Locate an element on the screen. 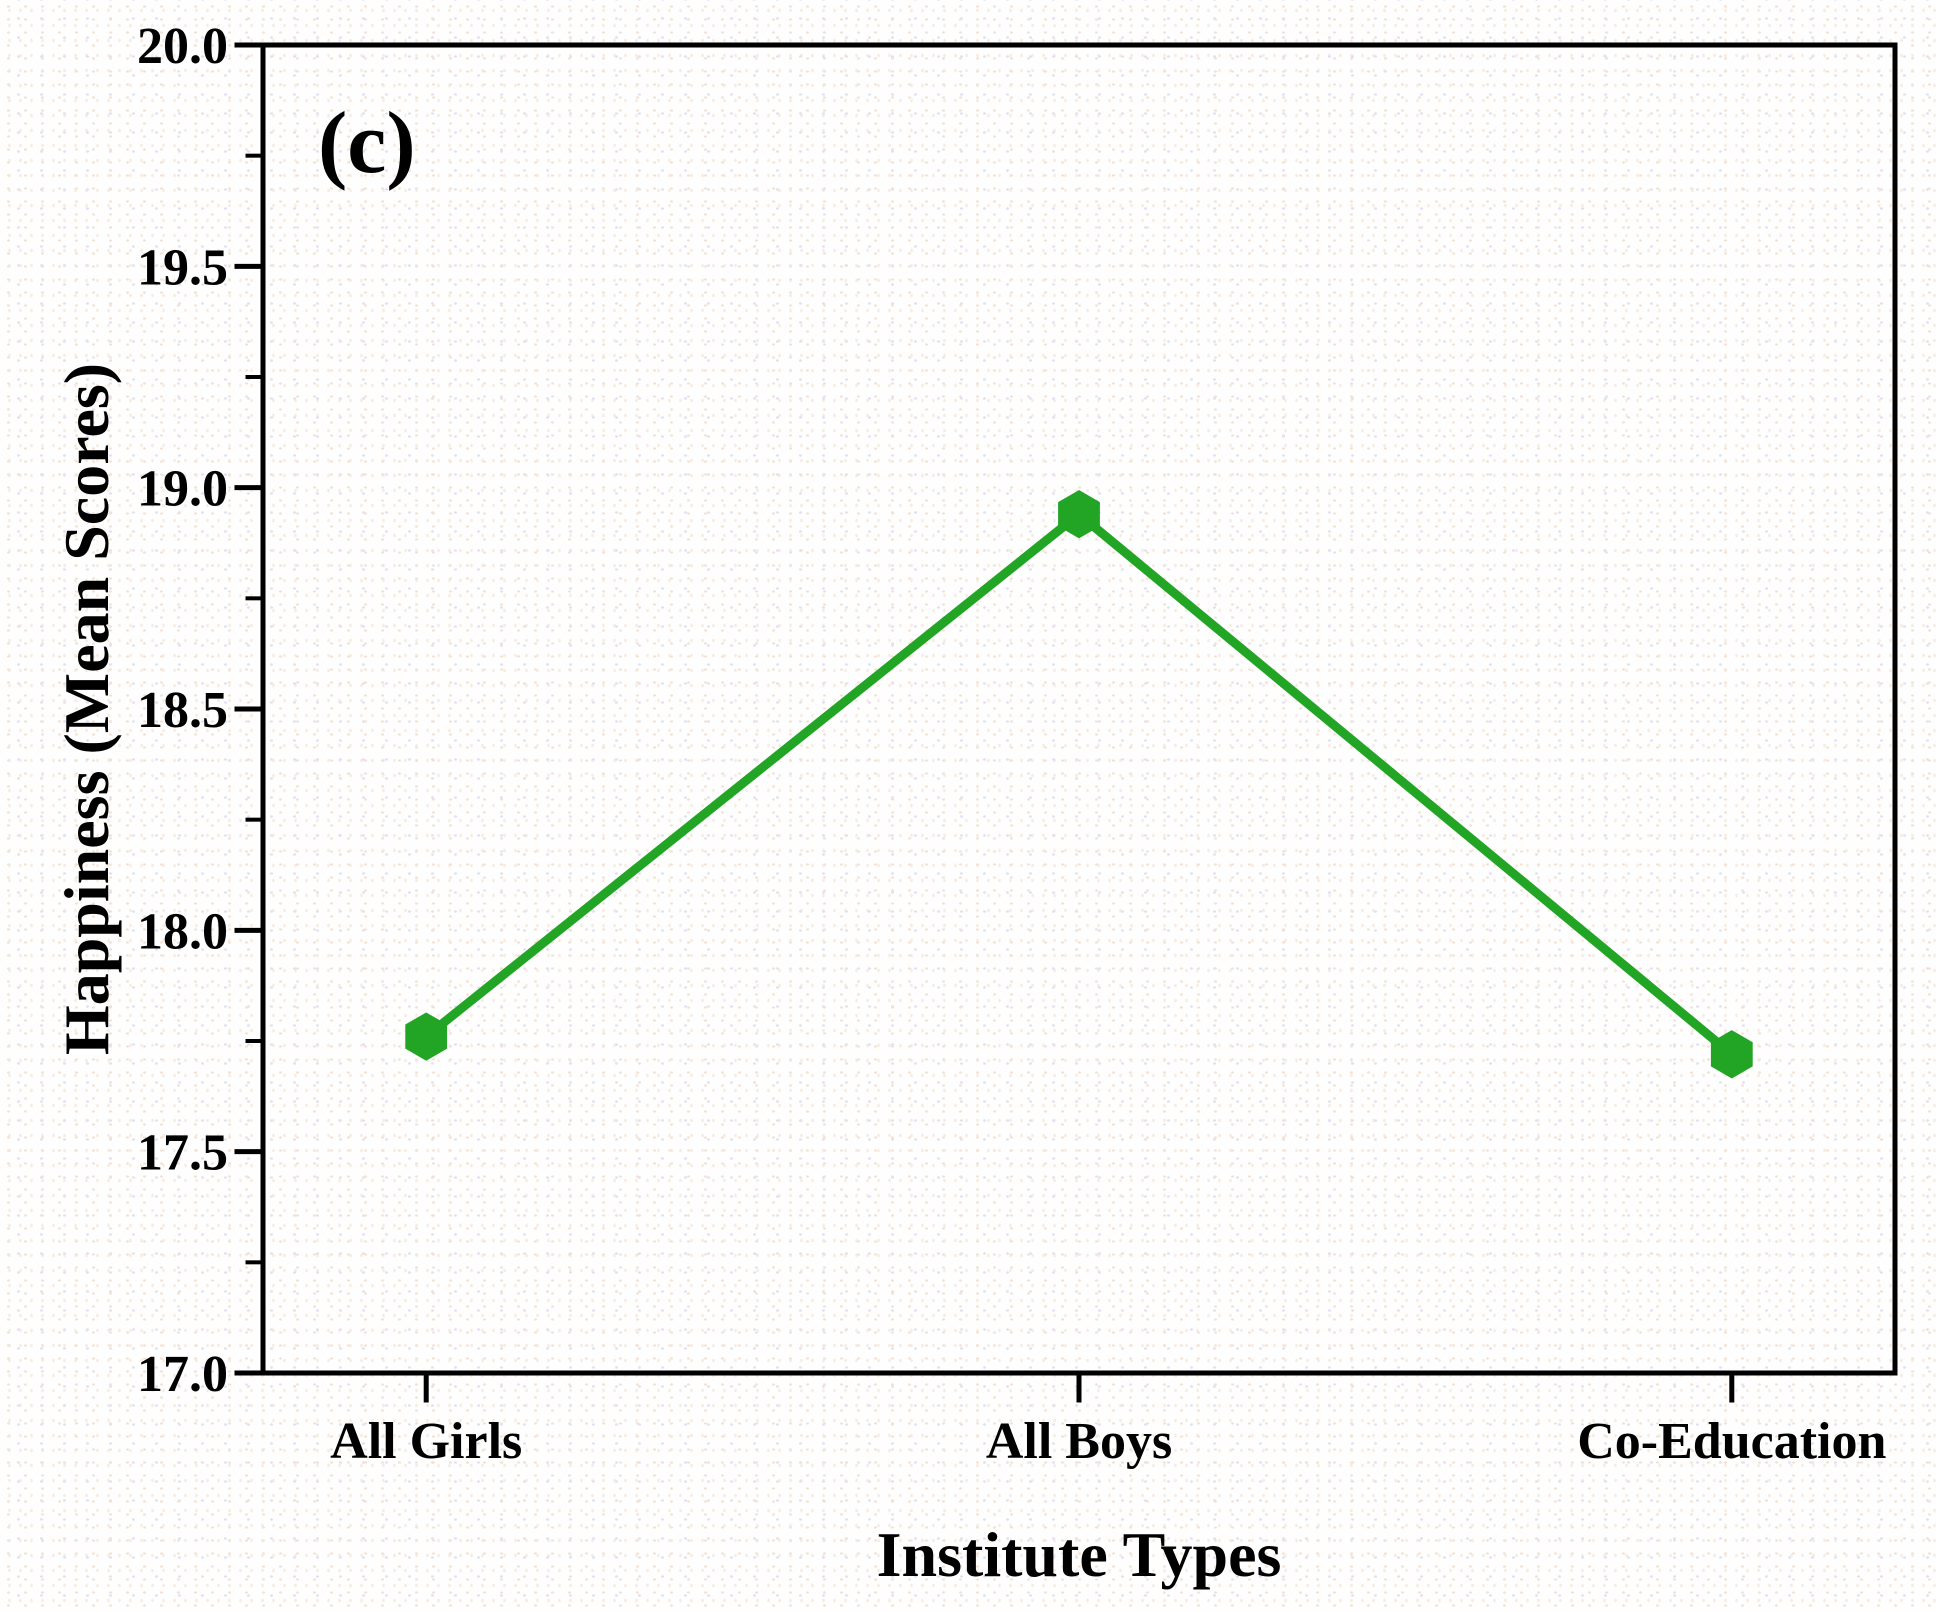 Image resolution: width=1936 pixels, height=1612 pixels. x-axis-category-label: Co-Education is located at coordinates (1731, 1441).